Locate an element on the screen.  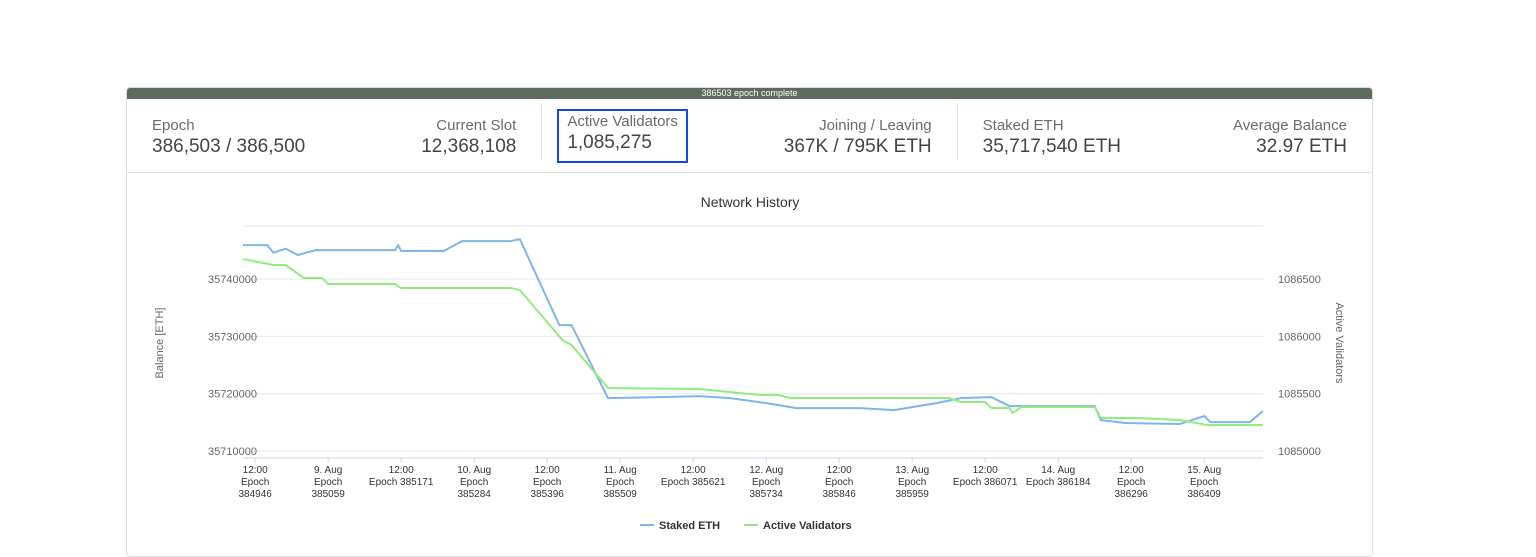
x-tick-label: 12:00 Epoch 386296 is located at coordinates (1132, 482).